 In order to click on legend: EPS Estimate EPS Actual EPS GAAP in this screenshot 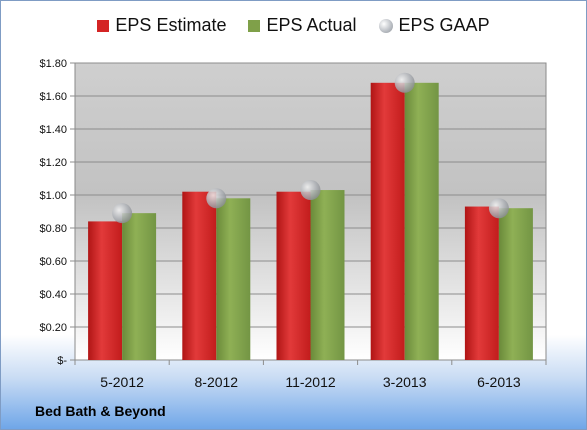, I will do `click(293, 25)`.